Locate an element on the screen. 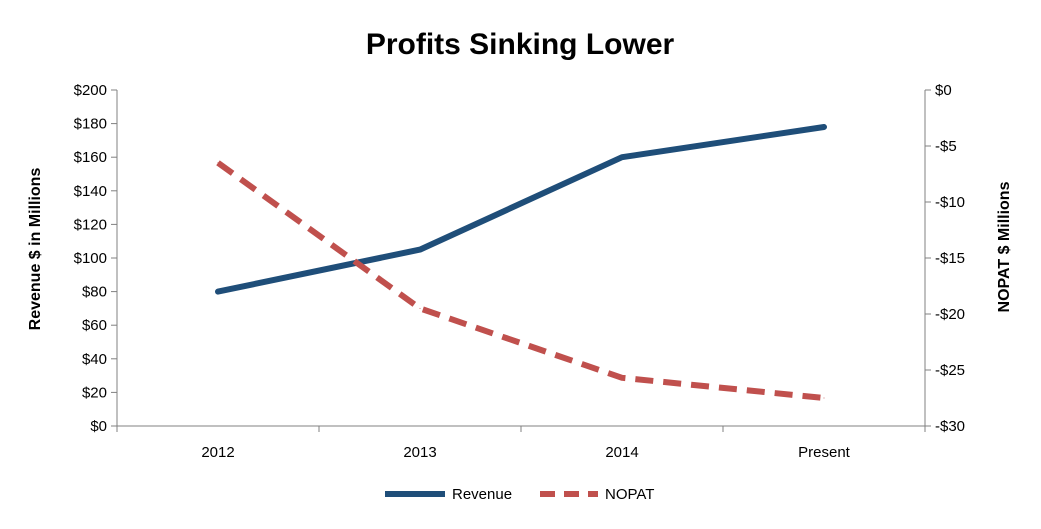 This screenshot has height=529, width=1041. right-tick-labels: $0 -$5 -$10 -$15 -$20 -$25 -$30 is located at coordinates (945, 258).